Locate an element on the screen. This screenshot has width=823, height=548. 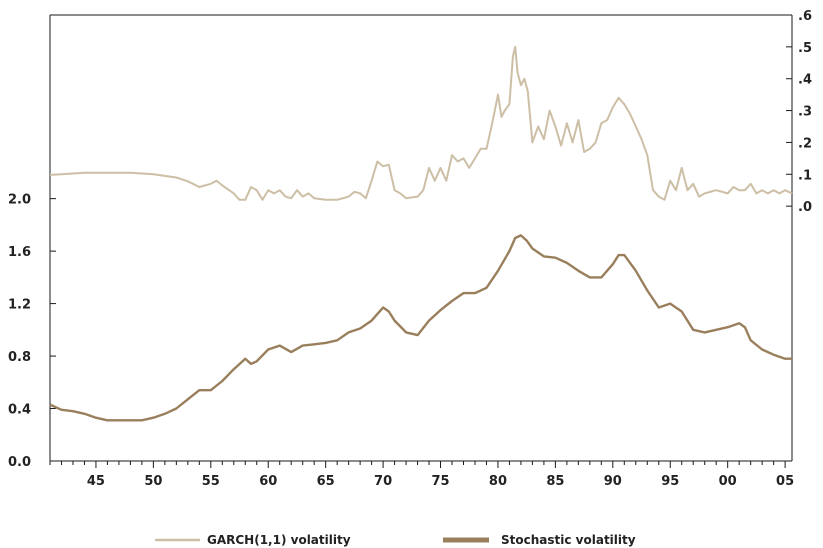
x-tick-label: 45 is located at coordinates (96, 481).